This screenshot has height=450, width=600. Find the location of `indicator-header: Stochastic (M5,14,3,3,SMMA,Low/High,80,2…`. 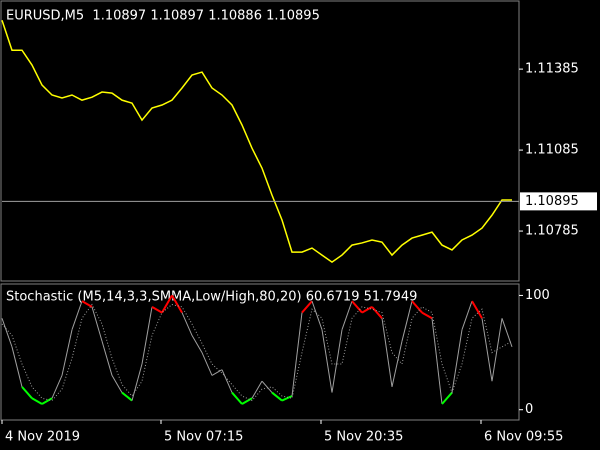

indicator-header: Stochastic (M5,14,3,3,SMMA,Low/High,80,2… is located at coordinates (211, 297).